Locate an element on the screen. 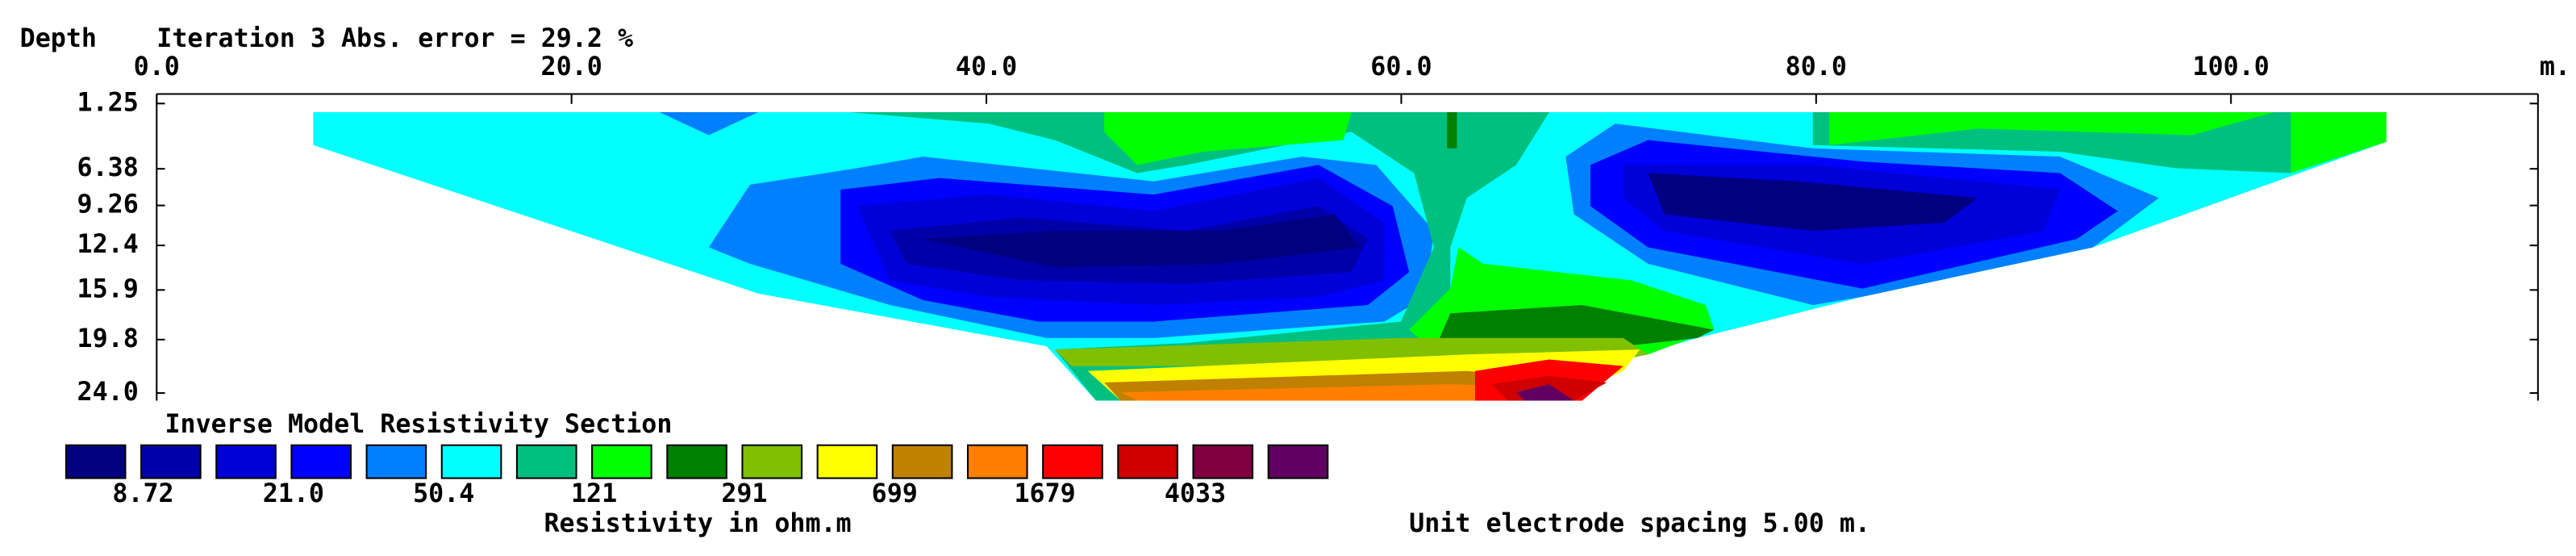 The image size is (2576, 556). x-tick-label: 100.0 is located at coordinates (2231, 67).